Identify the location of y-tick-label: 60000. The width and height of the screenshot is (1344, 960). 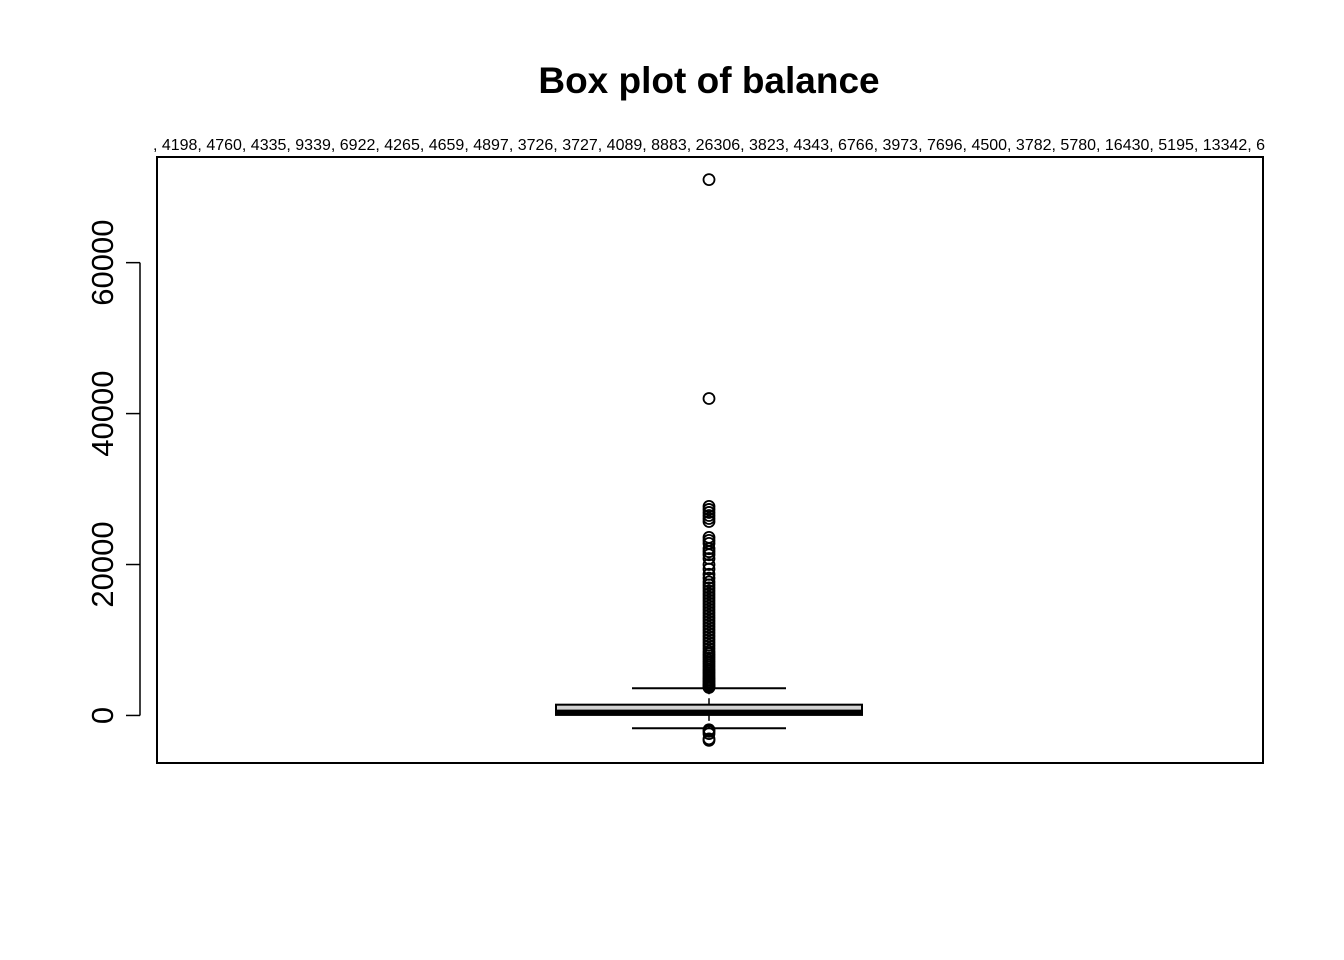
(102, 263).